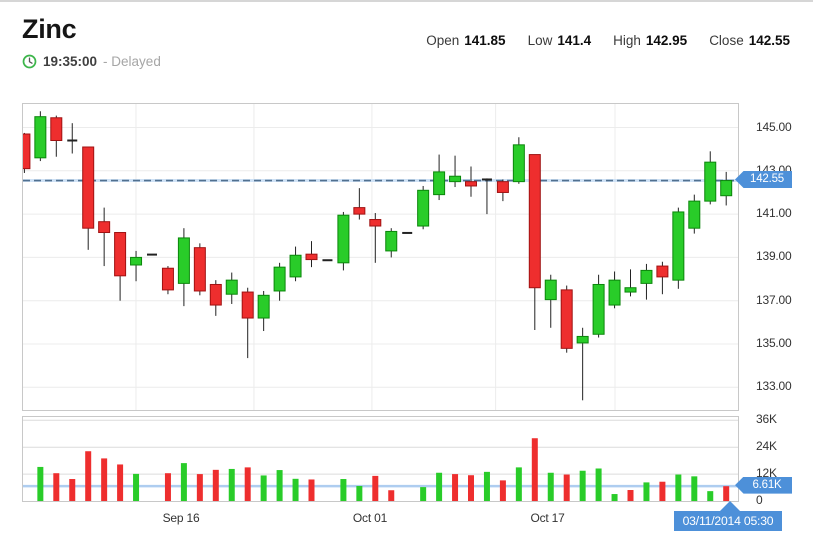 Image resolution: width=813 pixels, height=540 pixels. I want to click on volume-panel, so click(380, 459).